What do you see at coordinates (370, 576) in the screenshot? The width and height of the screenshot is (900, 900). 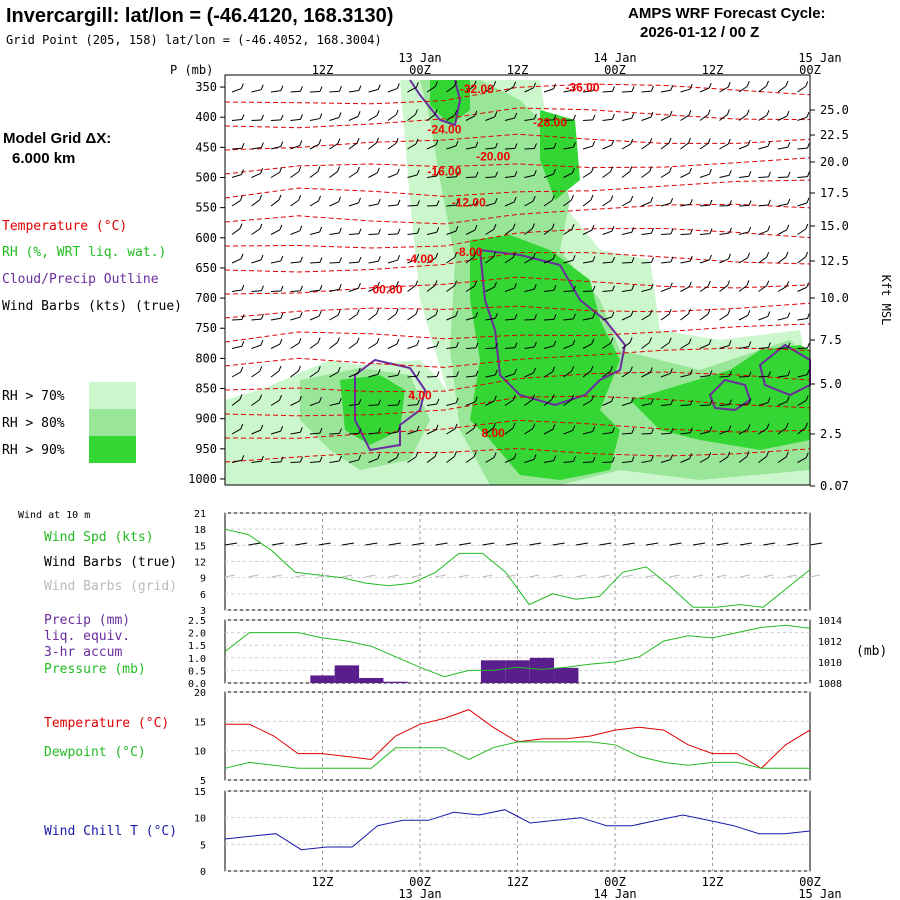 I see `grid-wind-barb` at bounding box center [370, 576].